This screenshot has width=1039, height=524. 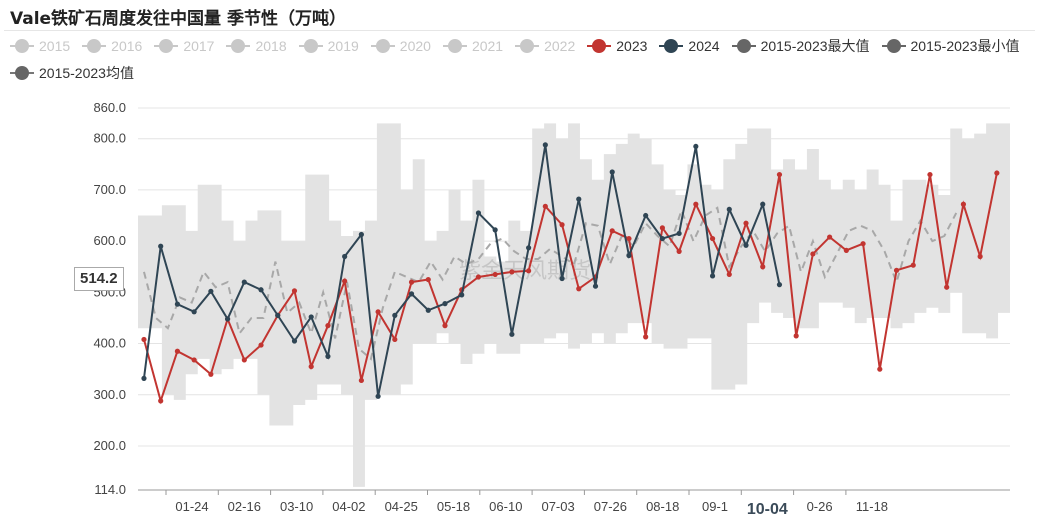 I want to click on legend-item-2015-2023最大值: 2015-2023最大值, so click(x=800, y=46).